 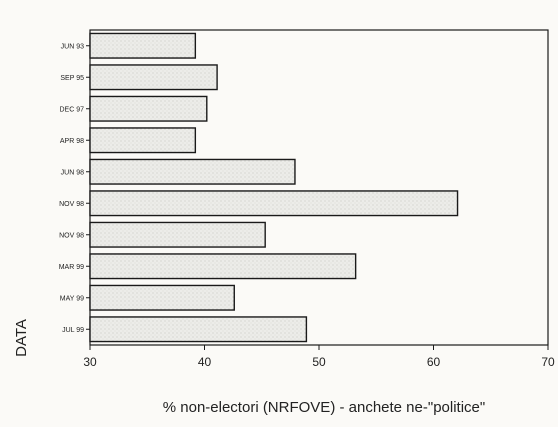 I want to click on category-label: SEP 95, so click(x=72, y=78).